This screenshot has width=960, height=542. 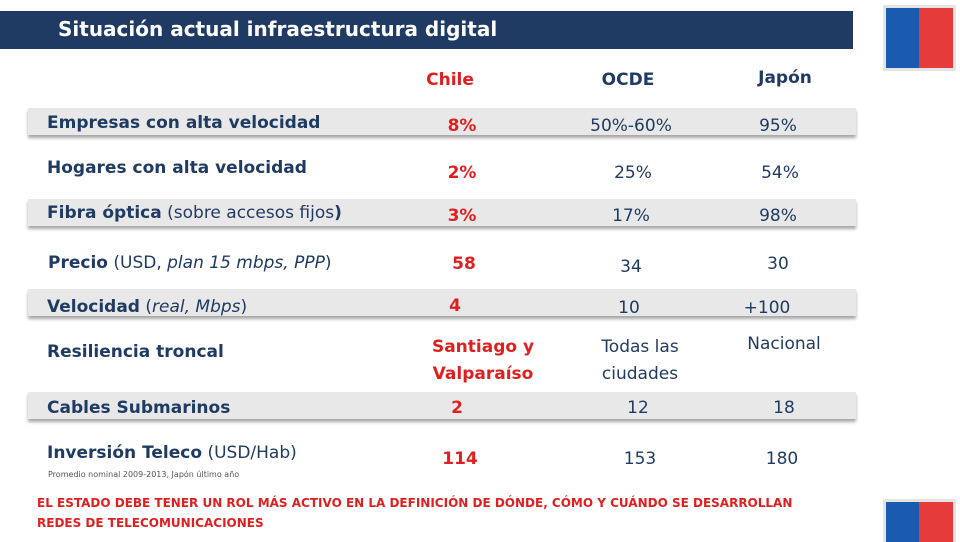 What do you see at coordinates (767, 308) in the screenshot?
I see `japon-value: +100` at bounding box center [767, 308].